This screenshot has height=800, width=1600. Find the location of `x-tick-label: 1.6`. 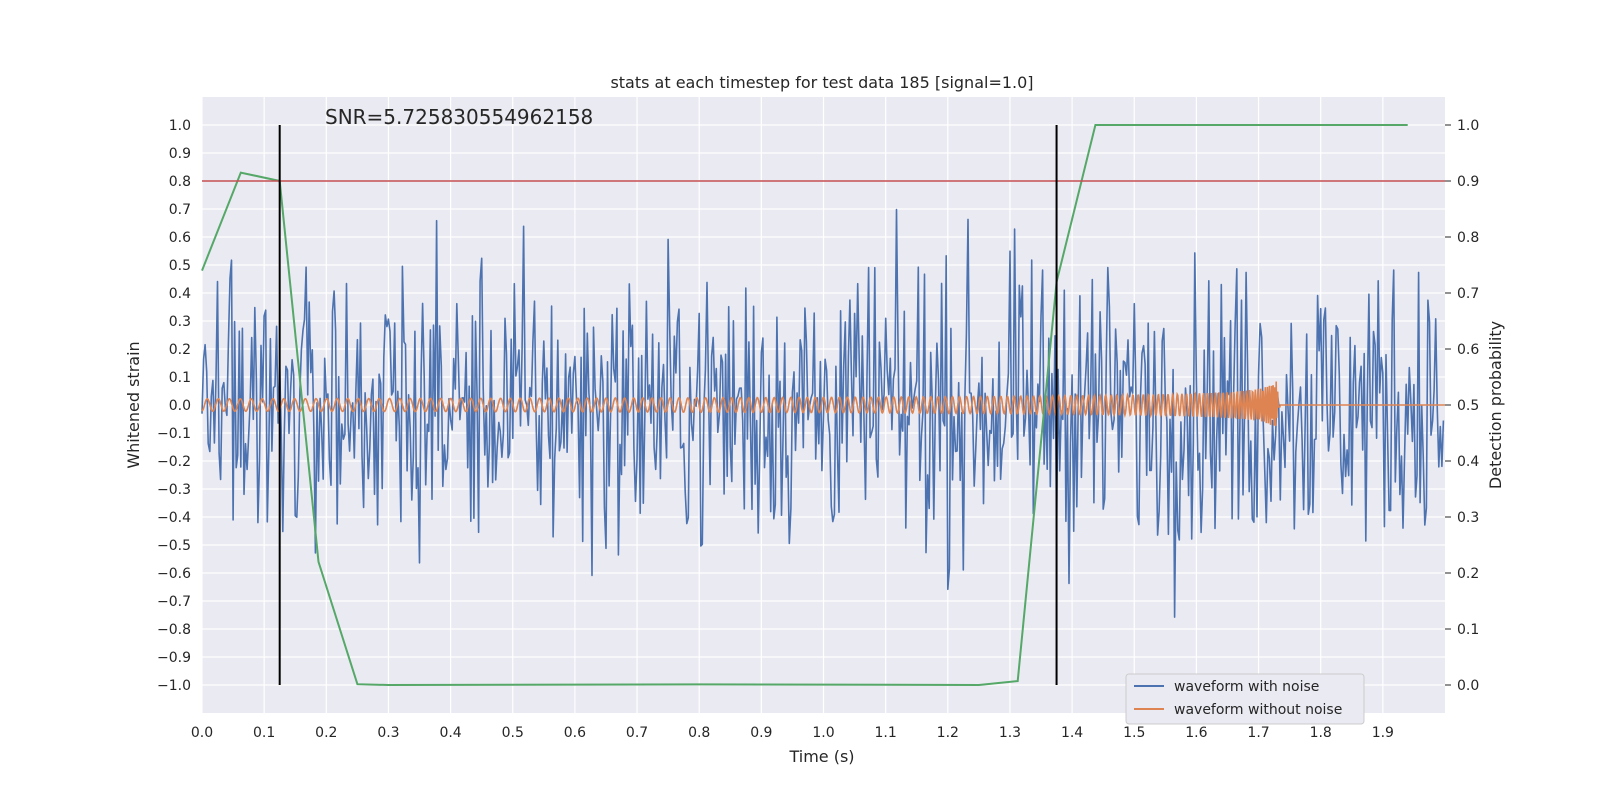

x-tick-label: 1.6 is located at coordinates (1196, 733).